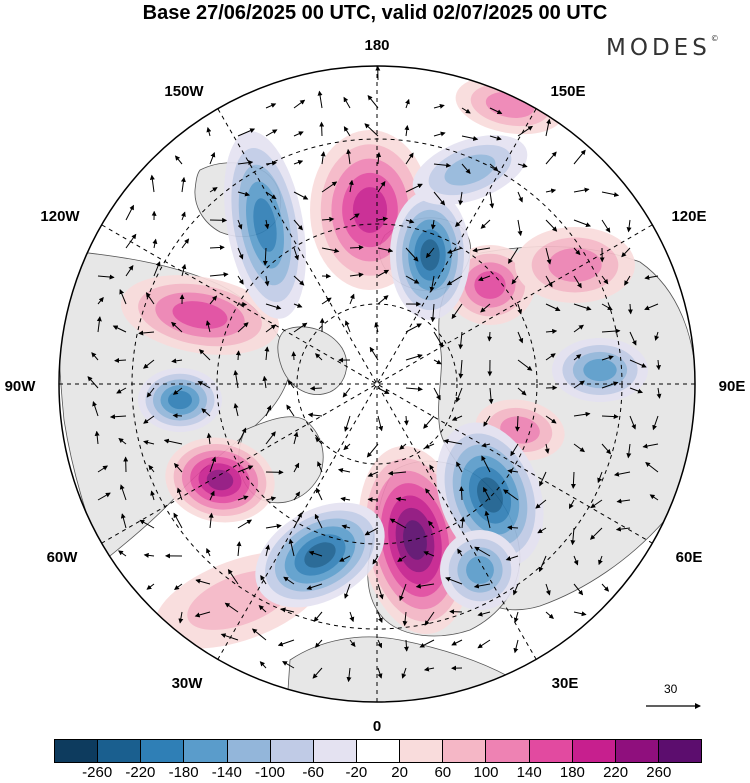 This screenshot has height=783, width=750. What do you see at coordinates (600, 370) in the screenshot?
I see `negative-anomaly-contour` at bounding box center [600, 370].